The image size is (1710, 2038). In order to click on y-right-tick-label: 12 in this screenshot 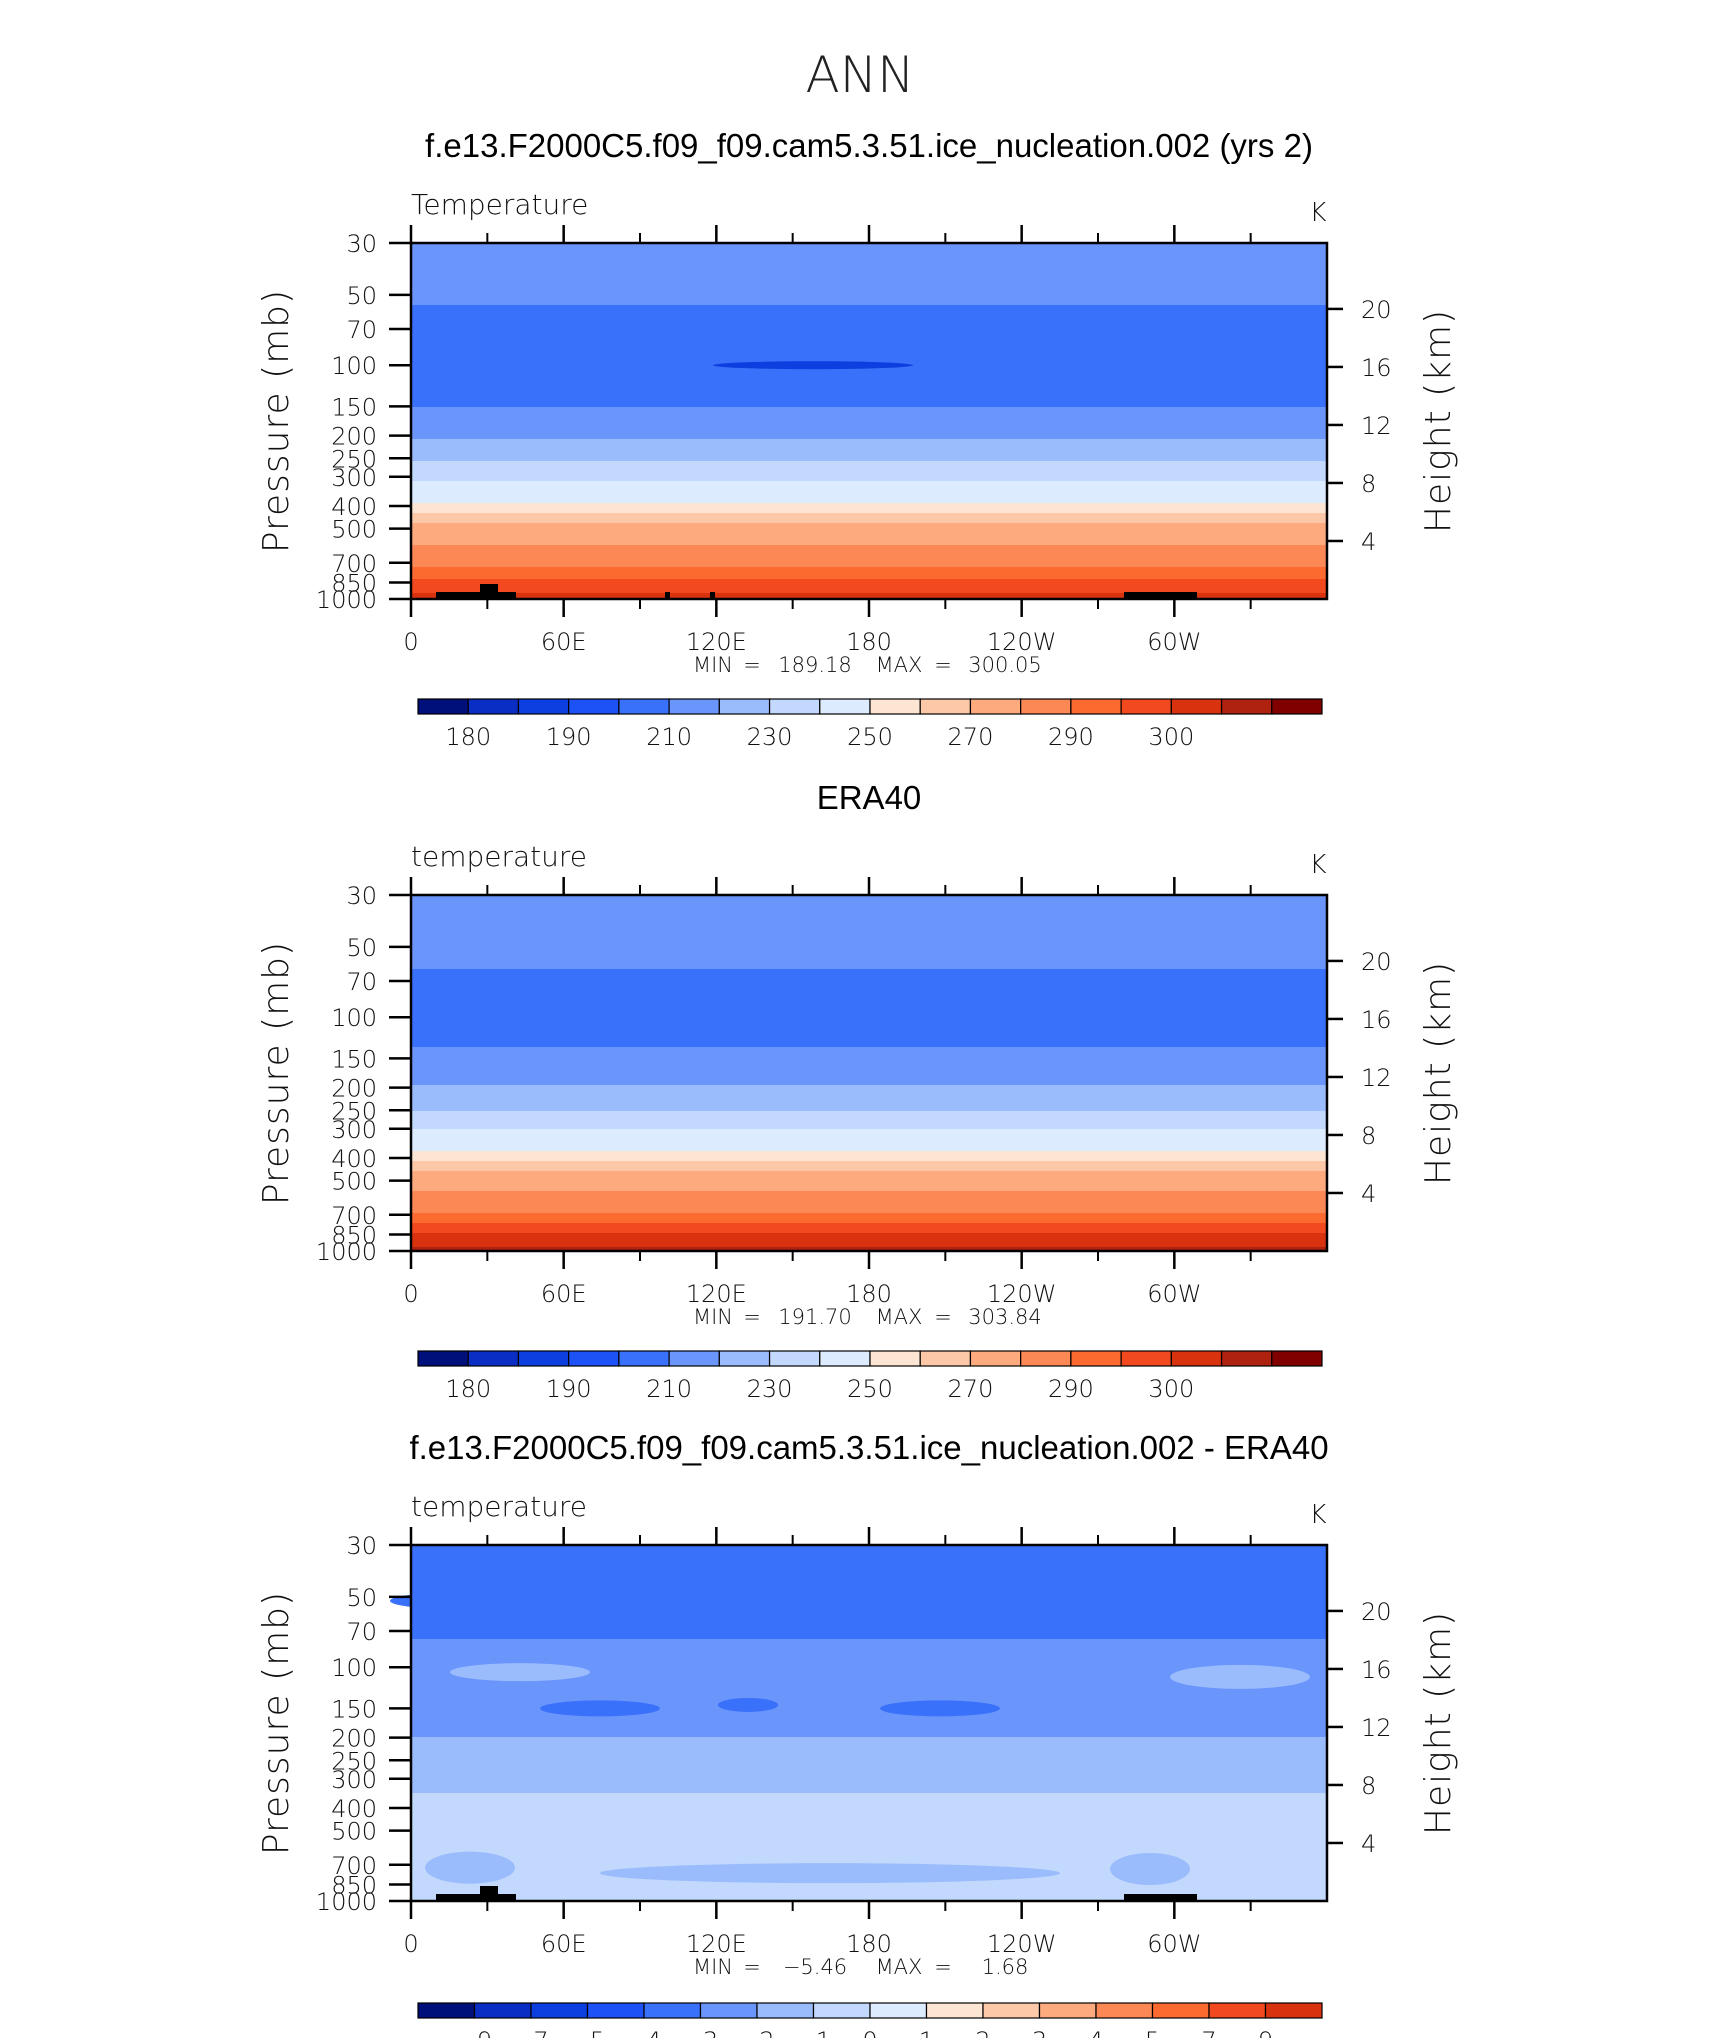, I will do `click(1376, 1078)`.